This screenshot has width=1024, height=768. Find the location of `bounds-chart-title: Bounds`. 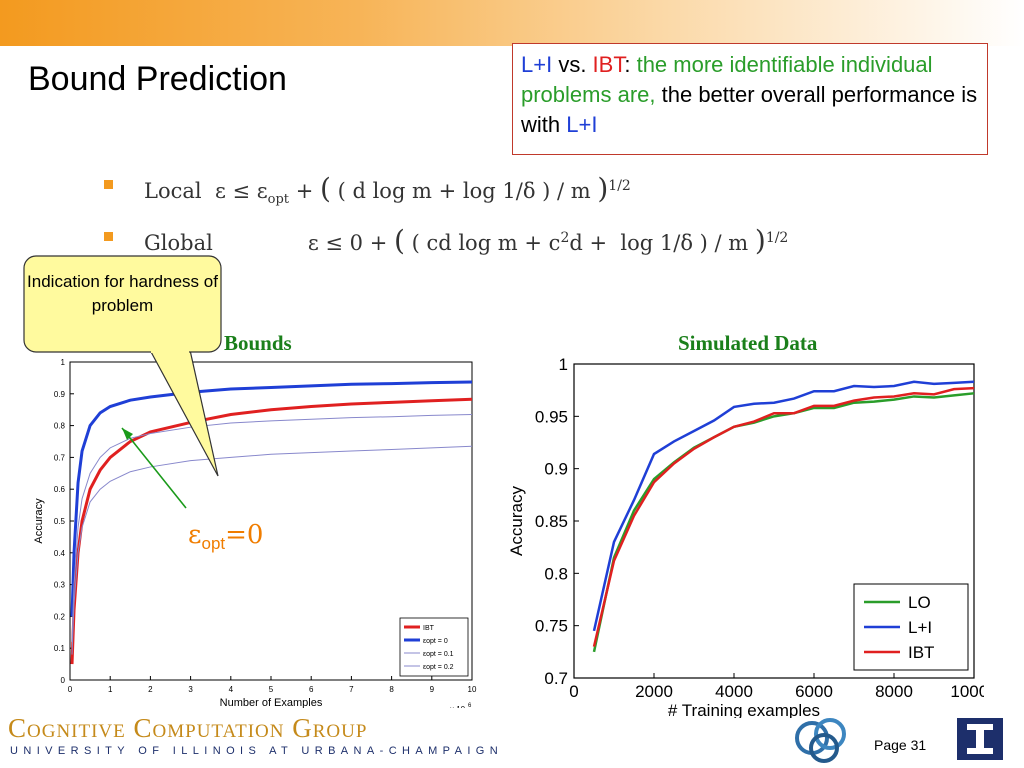

bounds-chart-title: Bounds is located at coordinates (258, 343).